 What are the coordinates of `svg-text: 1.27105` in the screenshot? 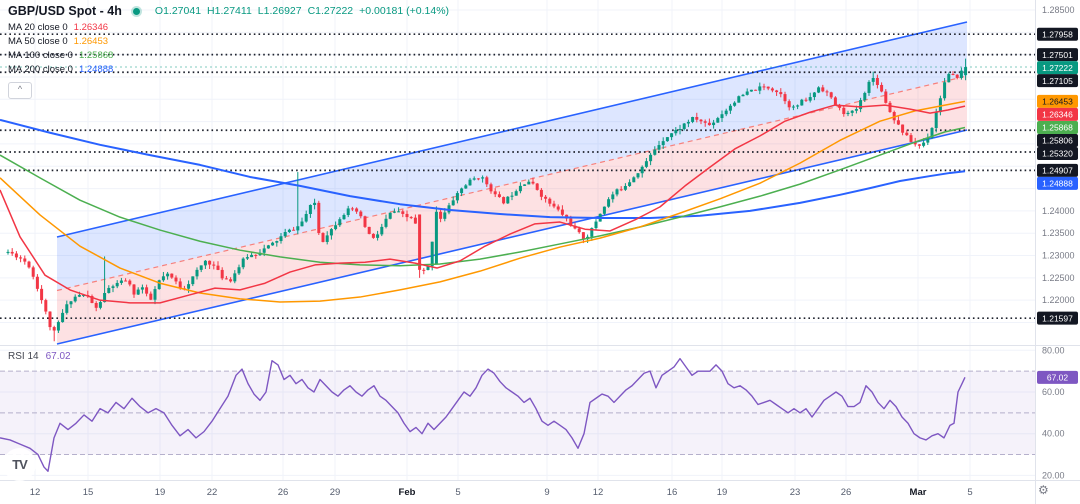 It's located at (1057, 81).